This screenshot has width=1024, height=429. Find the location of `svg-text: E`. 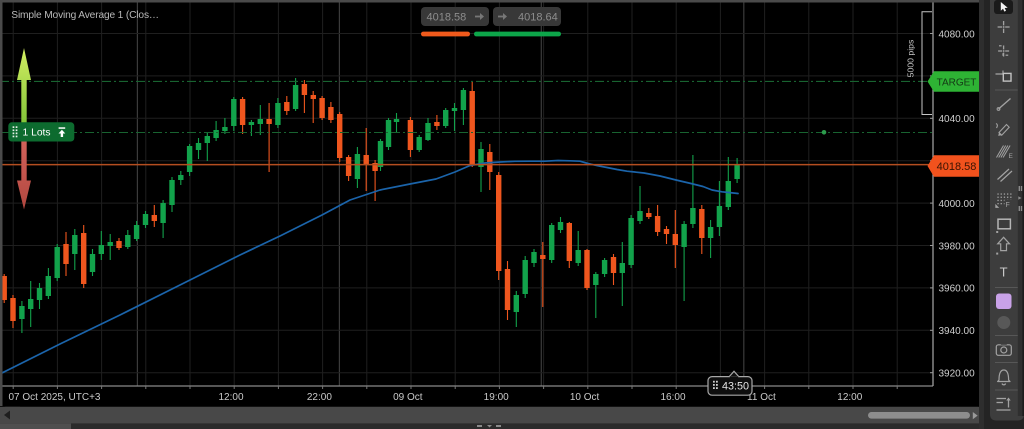

svg-text: E is located at coordinates (1011, 156).